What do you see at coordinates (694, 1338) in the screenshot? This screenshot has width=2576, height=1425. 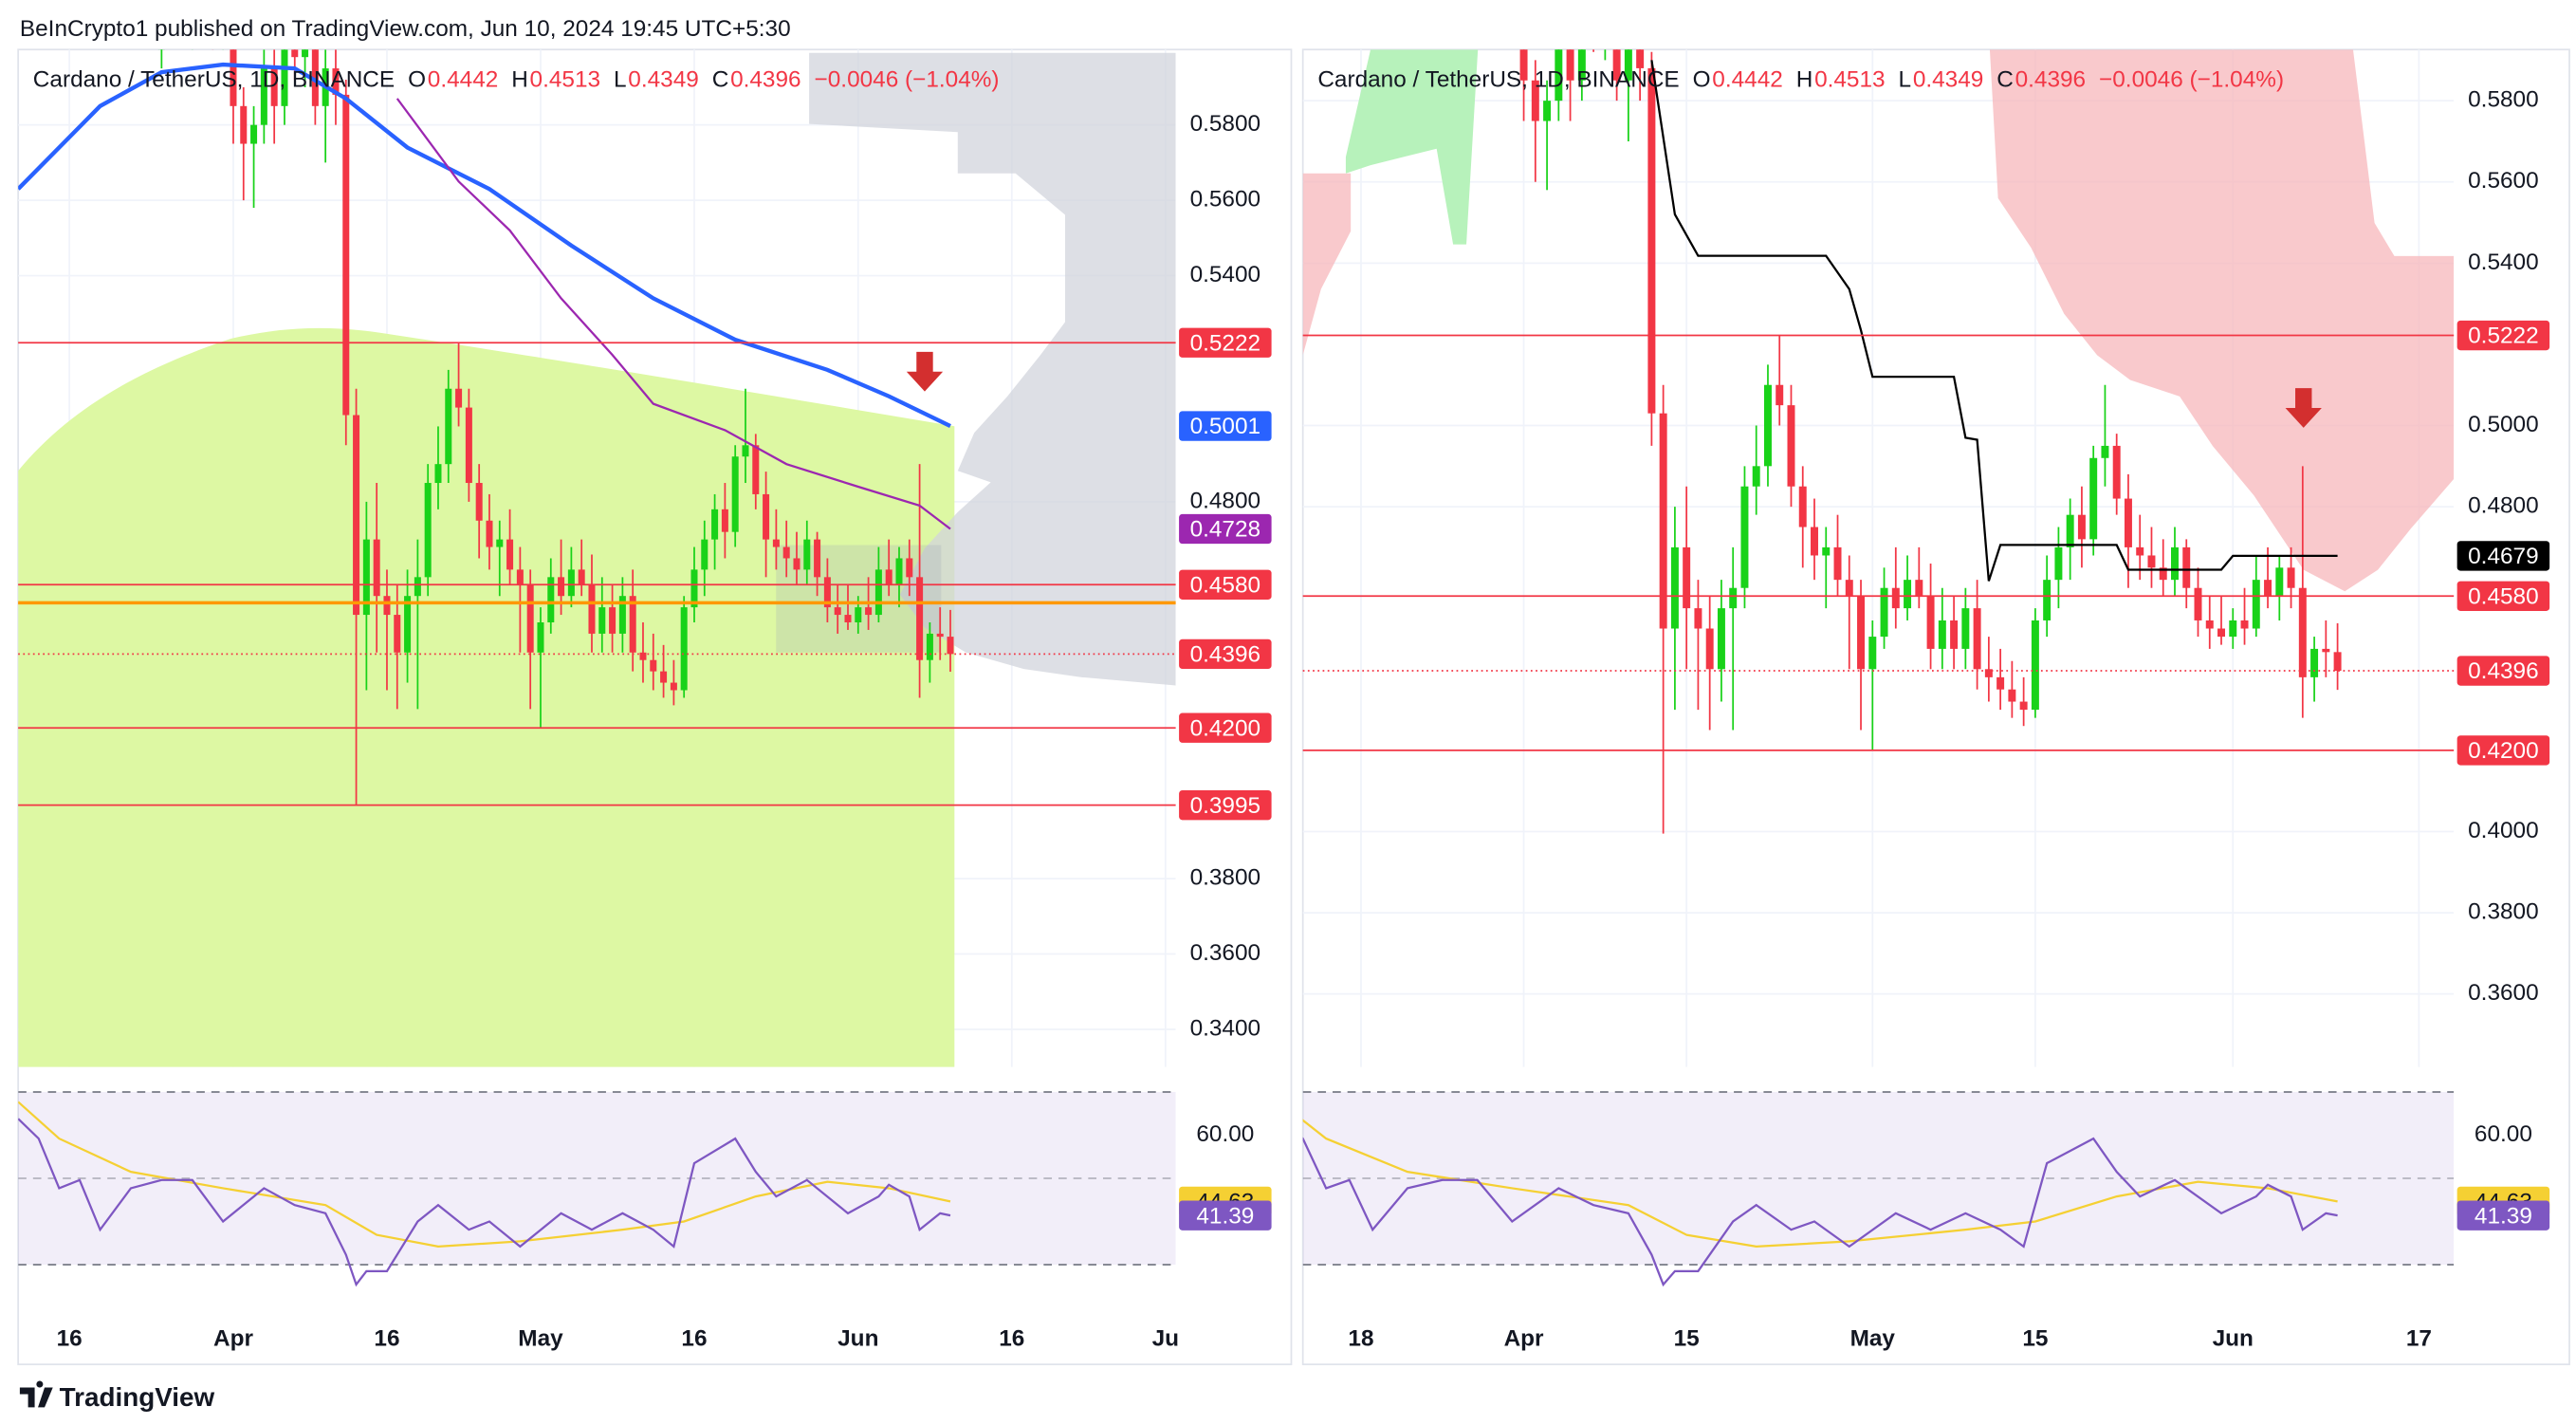 I see `x-tick-label: 16` at bounding box center [694, 1338].